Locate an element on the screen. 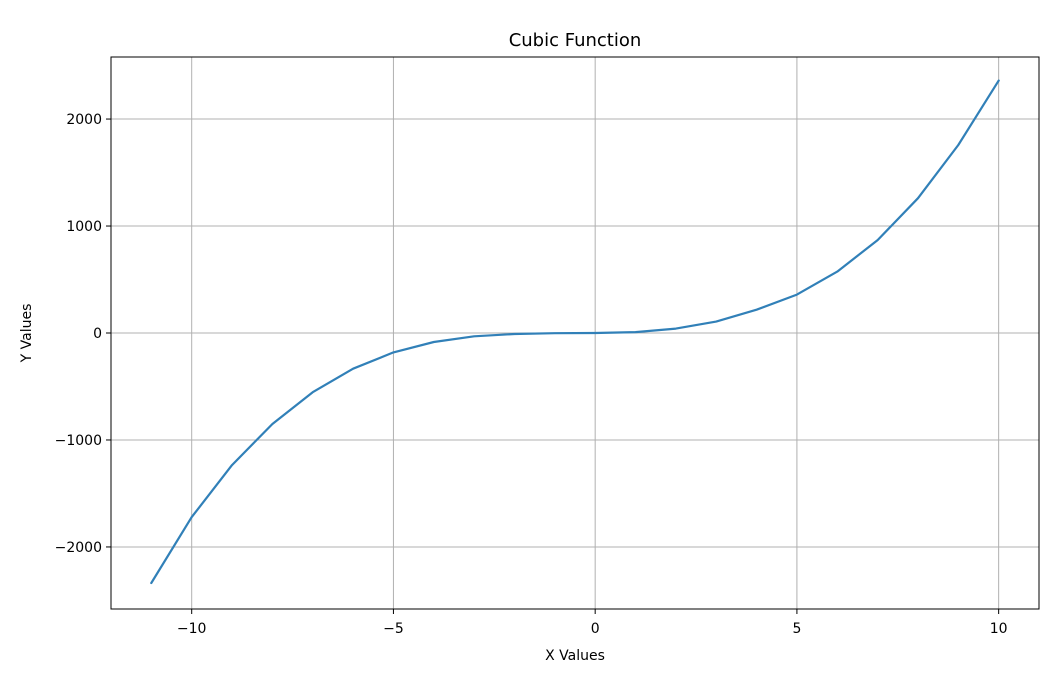 Image resolution: width=1060 pixels, height=674 pixels. y-tick-label: −1000 is located at coordinates (78, 441).